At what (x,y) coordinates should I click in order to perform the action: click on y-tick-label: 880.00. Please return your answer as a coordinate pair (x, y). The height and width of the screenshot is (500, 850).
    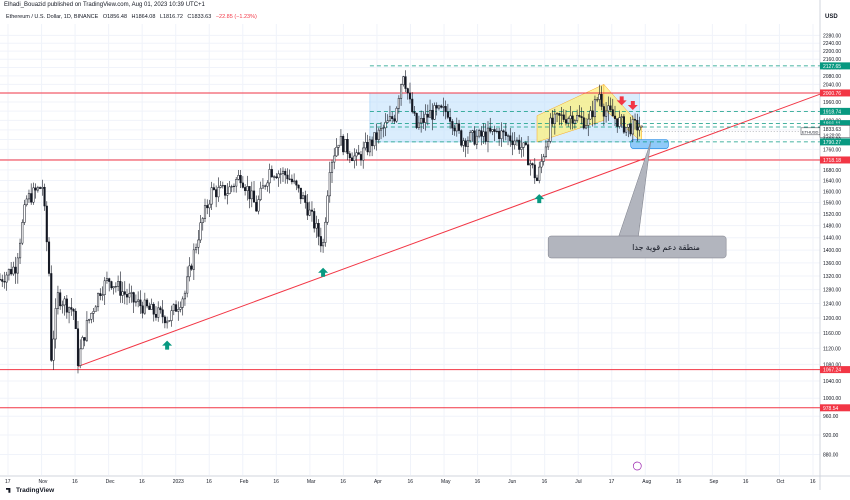
    Looking at the image, I should click on (831, 456).